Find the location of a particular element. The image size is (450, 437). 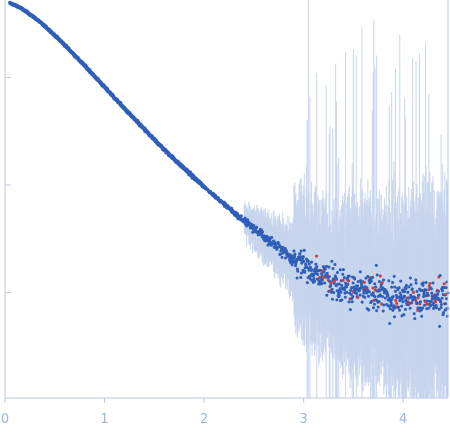

x-tick-label: 0 is located at coordinates (5, 419).